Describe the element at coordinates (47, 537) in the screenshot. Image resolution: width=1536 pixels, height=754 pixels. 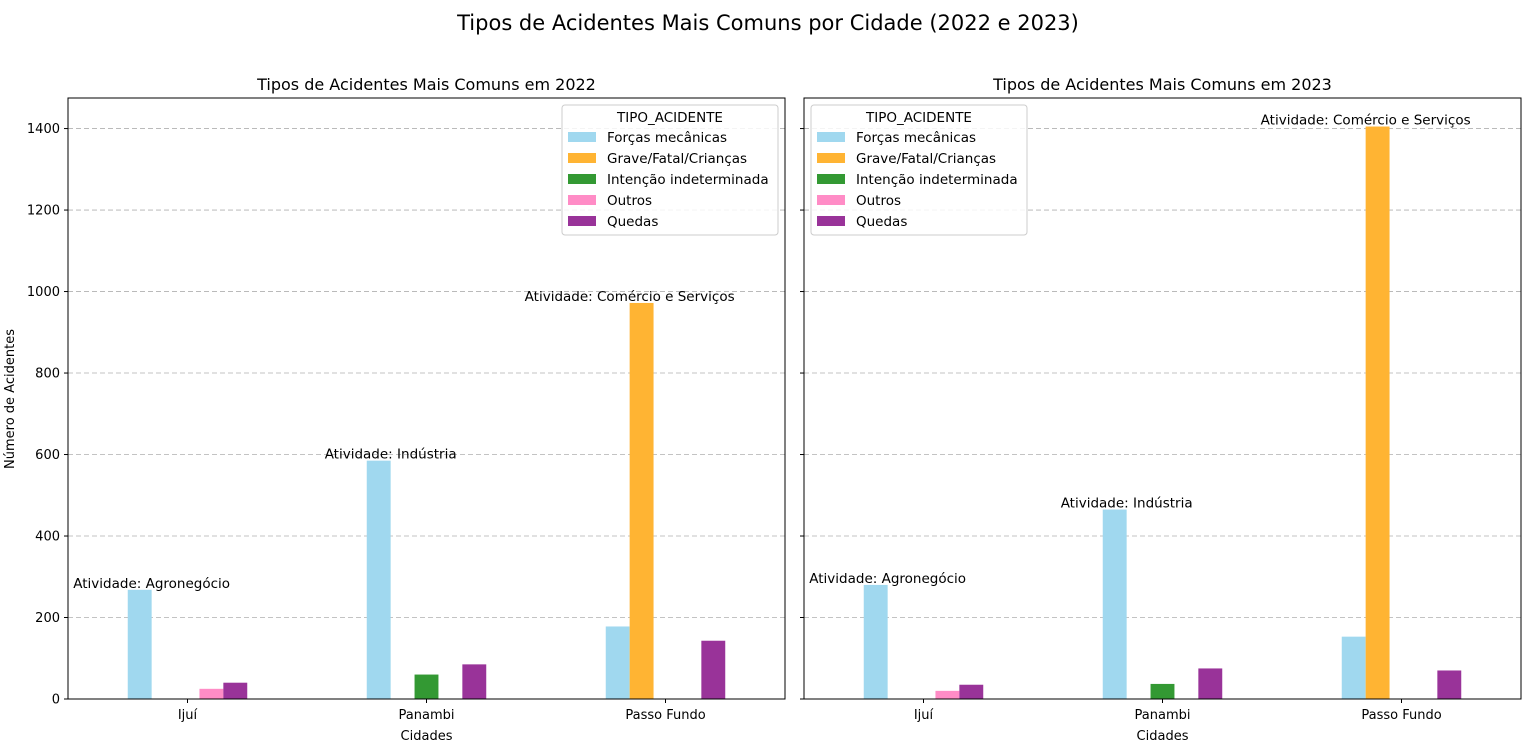
I see `y-tick-label: 400` at that location.